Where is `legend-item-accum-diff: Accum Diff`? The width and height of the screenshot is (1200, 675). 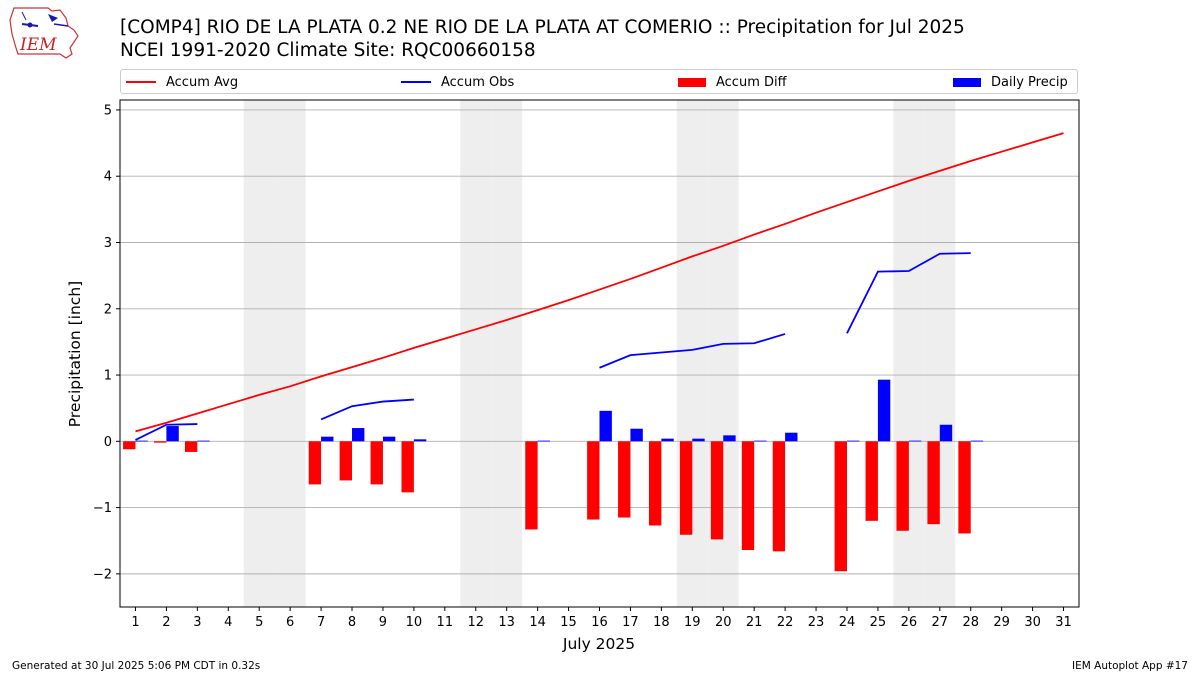
legend-item-accum-diff: Accum Diff is located at coordinates (732, 82).